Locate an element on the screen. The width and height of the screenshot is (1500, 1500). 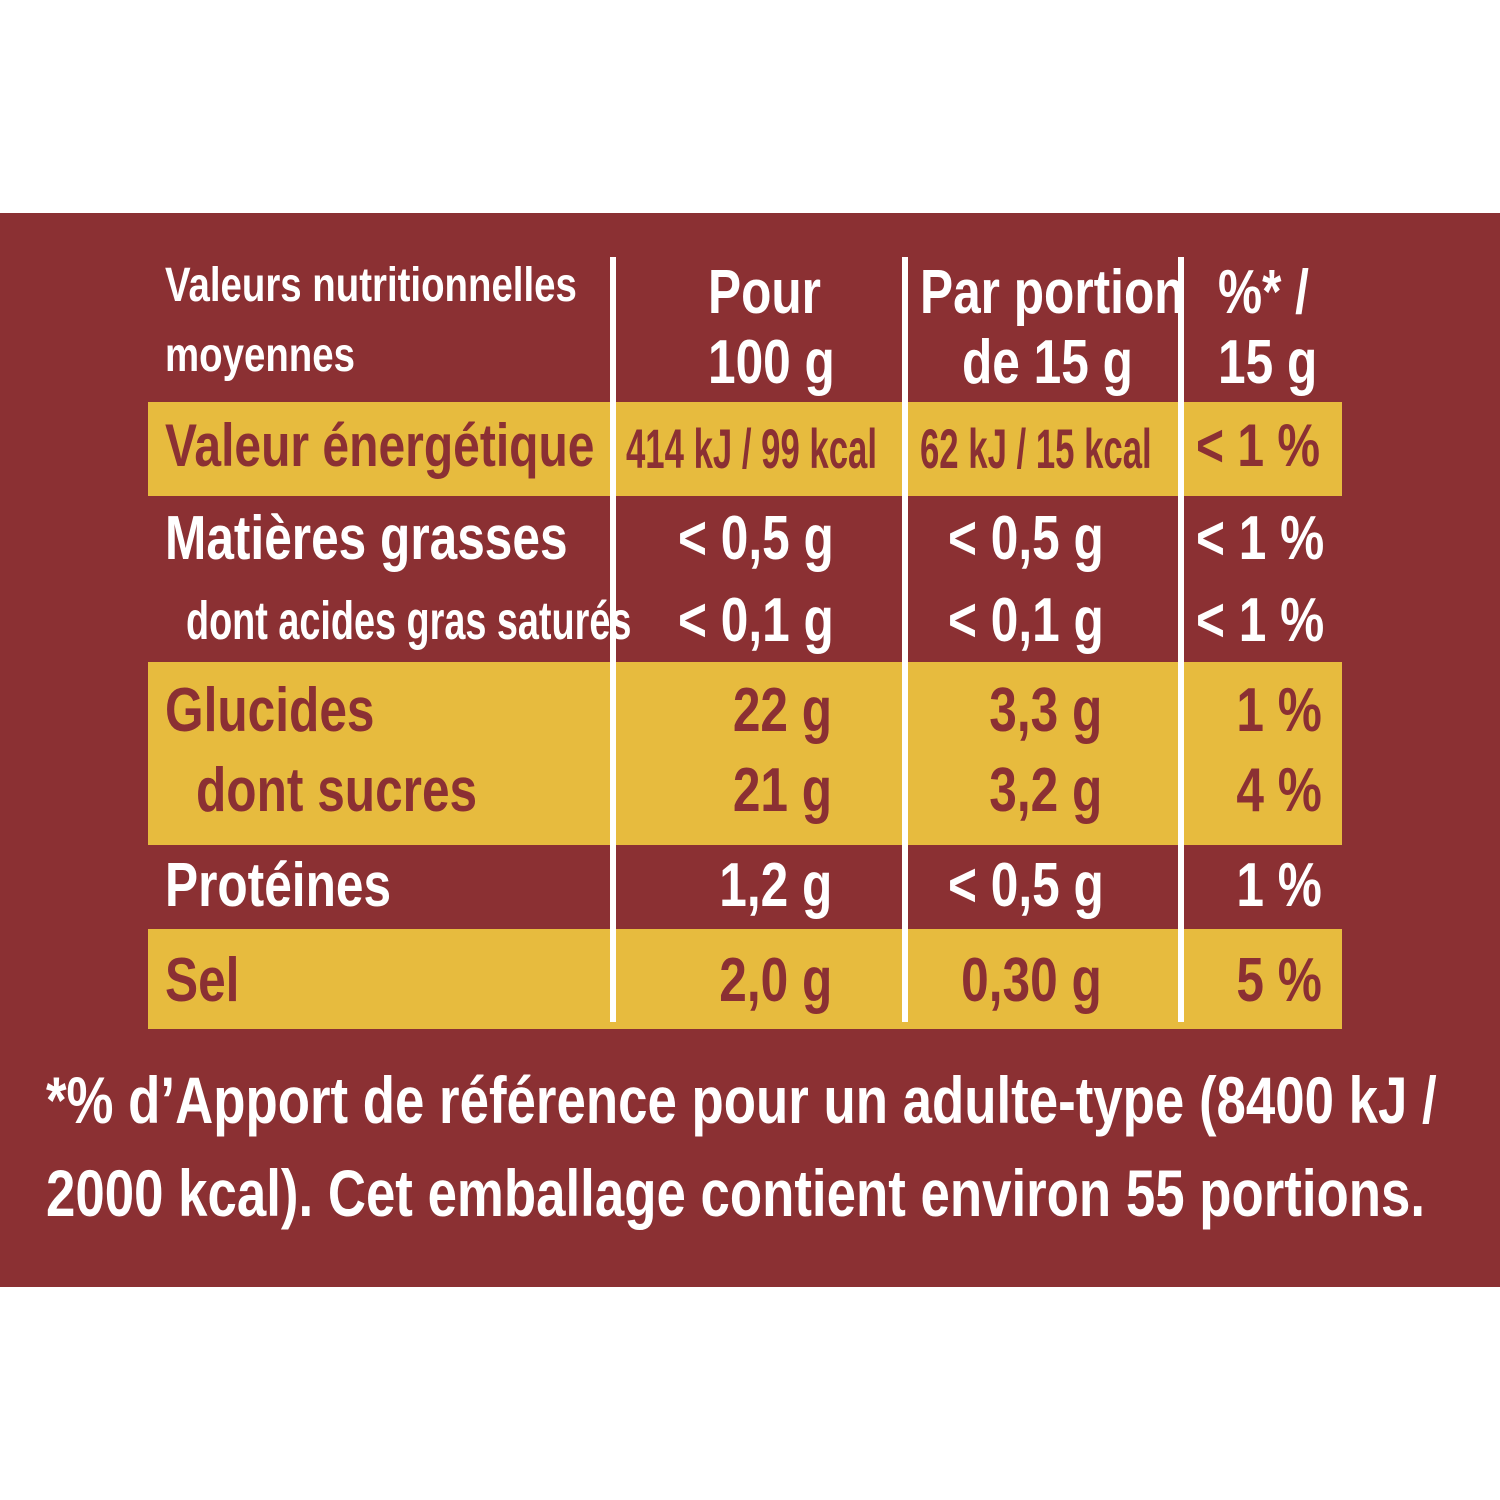
energy-row-band is located at coordinates (745, 449).